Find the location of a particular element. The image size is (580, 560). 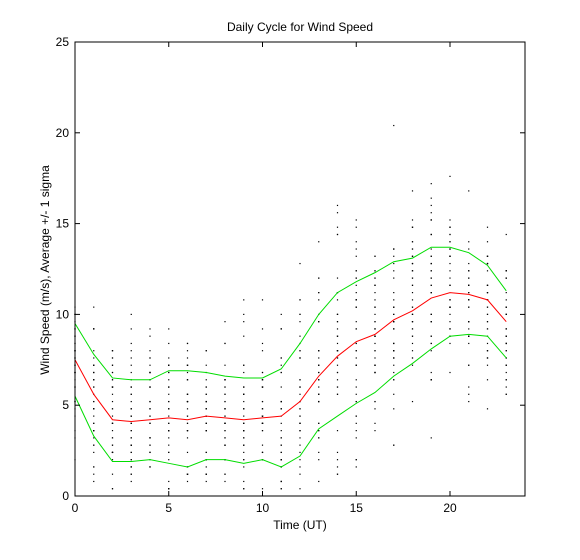

chart-title: Daily Cycle for Wind Speed is located at coordinates (300, 27).